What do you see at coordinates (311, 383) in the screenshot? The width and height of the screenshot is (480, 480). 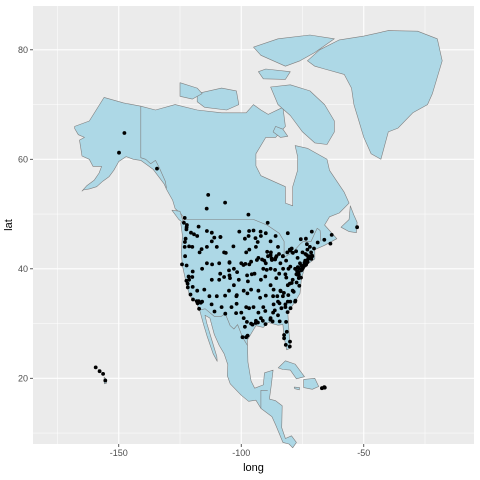 I see `land-hispaniola` at bounding box center [311, 383].